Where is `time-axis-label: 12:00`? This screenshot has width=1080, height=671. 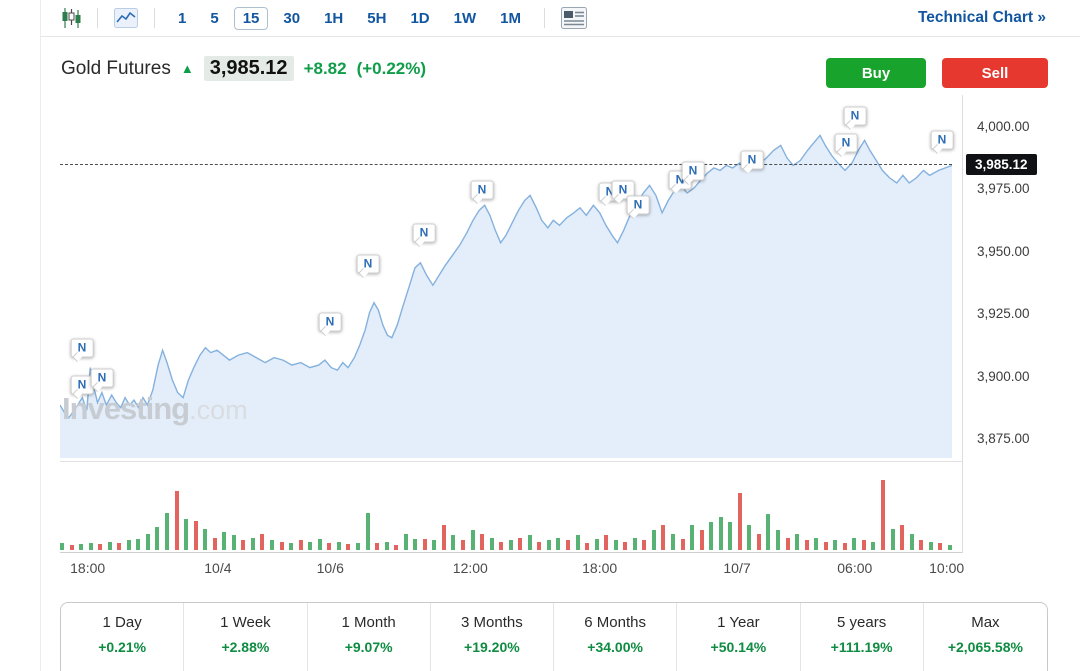
time-axis-label: 12:00 is located at coordinates (470, 568).